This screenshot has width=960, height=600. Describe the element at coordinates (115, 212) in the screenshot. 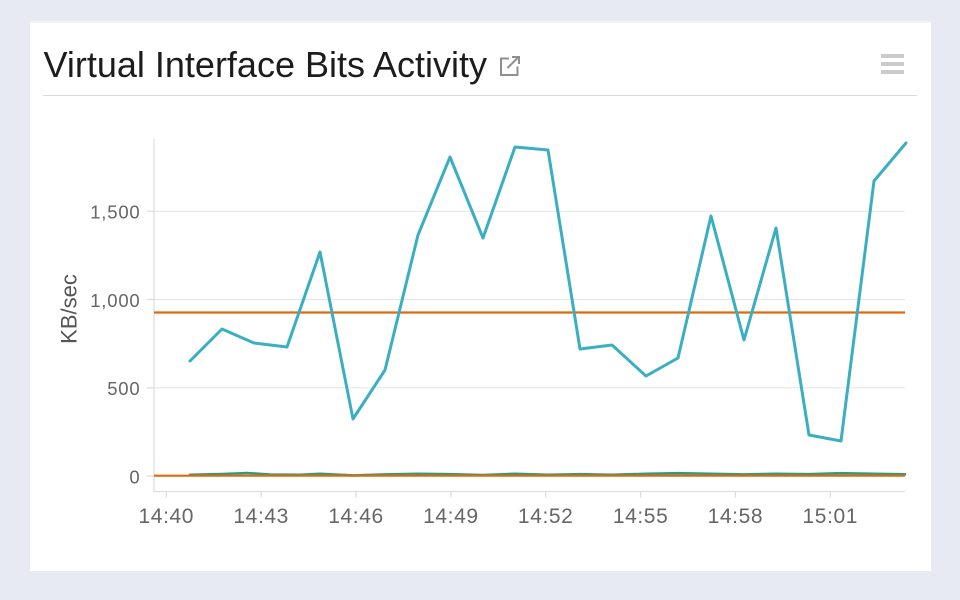

I see `svg-text: 1,500` at that location.